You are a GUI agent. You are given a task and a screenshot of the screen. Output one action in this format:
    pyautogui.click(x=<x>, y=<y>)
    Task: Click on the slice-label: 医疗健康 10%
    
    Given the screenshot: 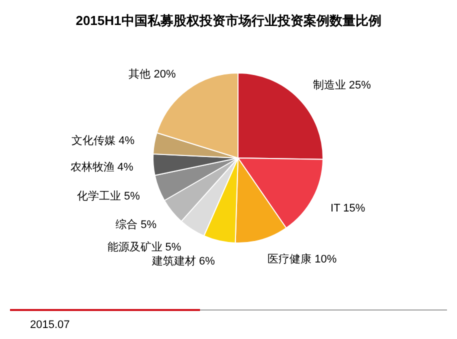 What is the action you would take?
    pyautogui.click(x=302, y=259)
    